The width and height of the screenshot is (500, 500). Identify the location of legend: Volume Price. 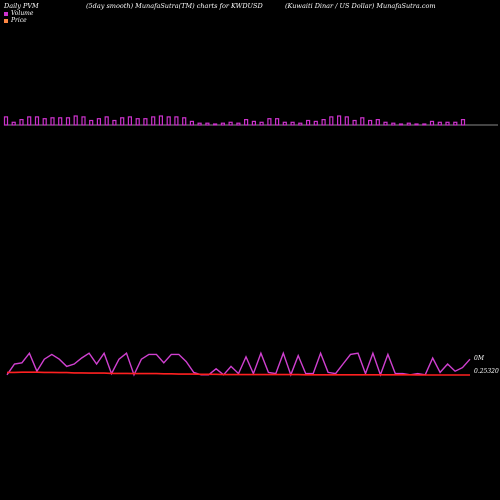
(18, 17).